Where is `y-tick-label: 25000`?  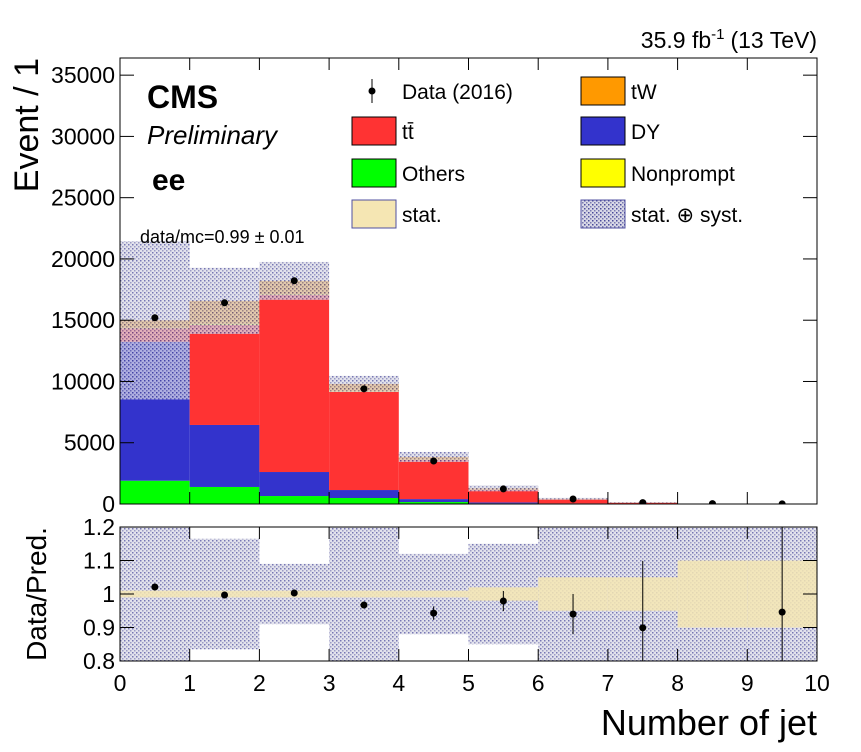
y-tick-label: 25000 is located at coordinates (83, 198).